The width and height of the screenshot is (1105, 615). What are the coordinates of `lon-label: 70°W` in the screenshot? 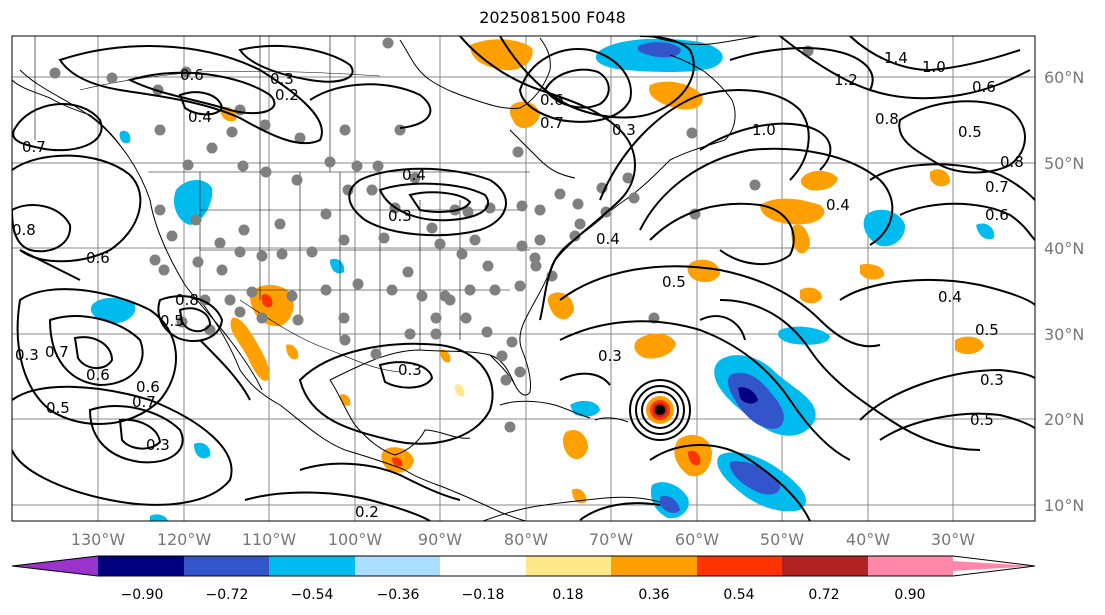 It's located at (611, 539).